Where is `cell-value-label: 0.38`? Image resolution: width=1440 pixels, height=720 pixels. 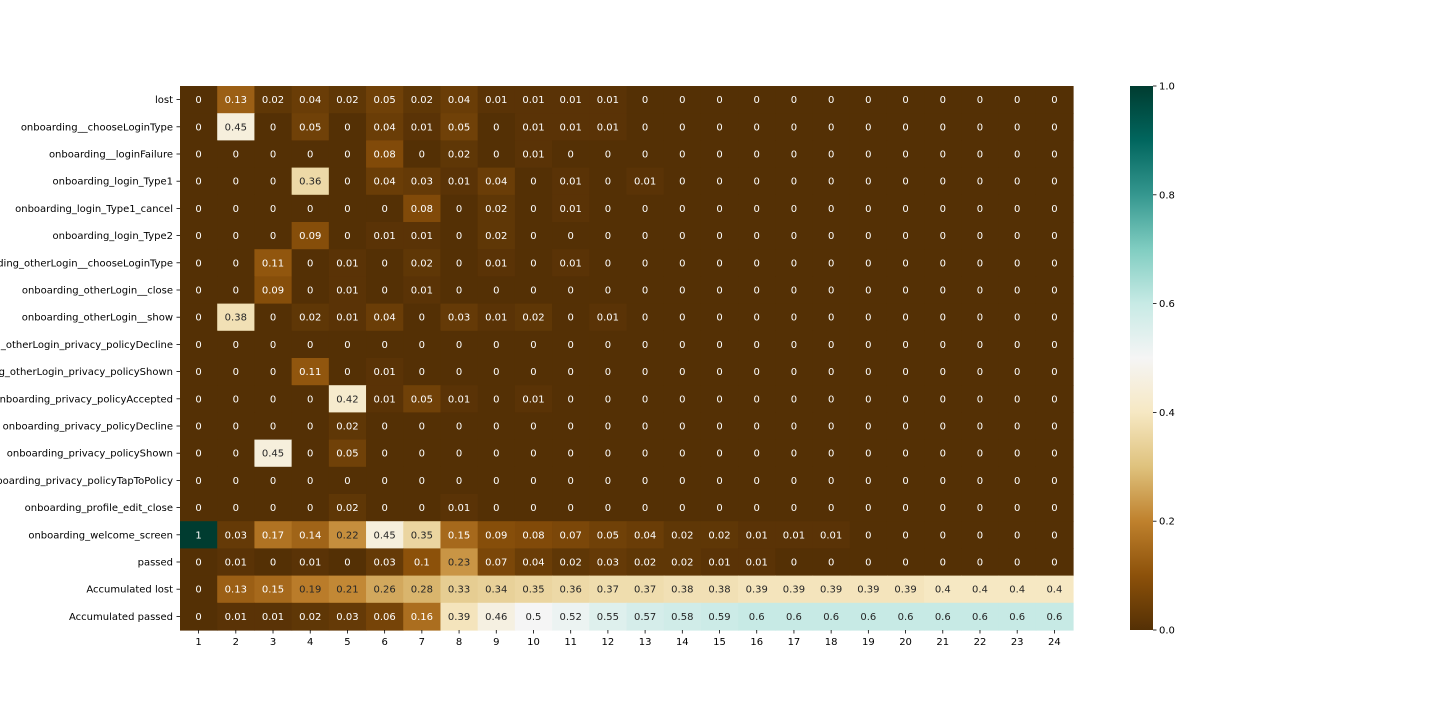 cell-value-label: 0.38 is located at coordinates (719, 590).